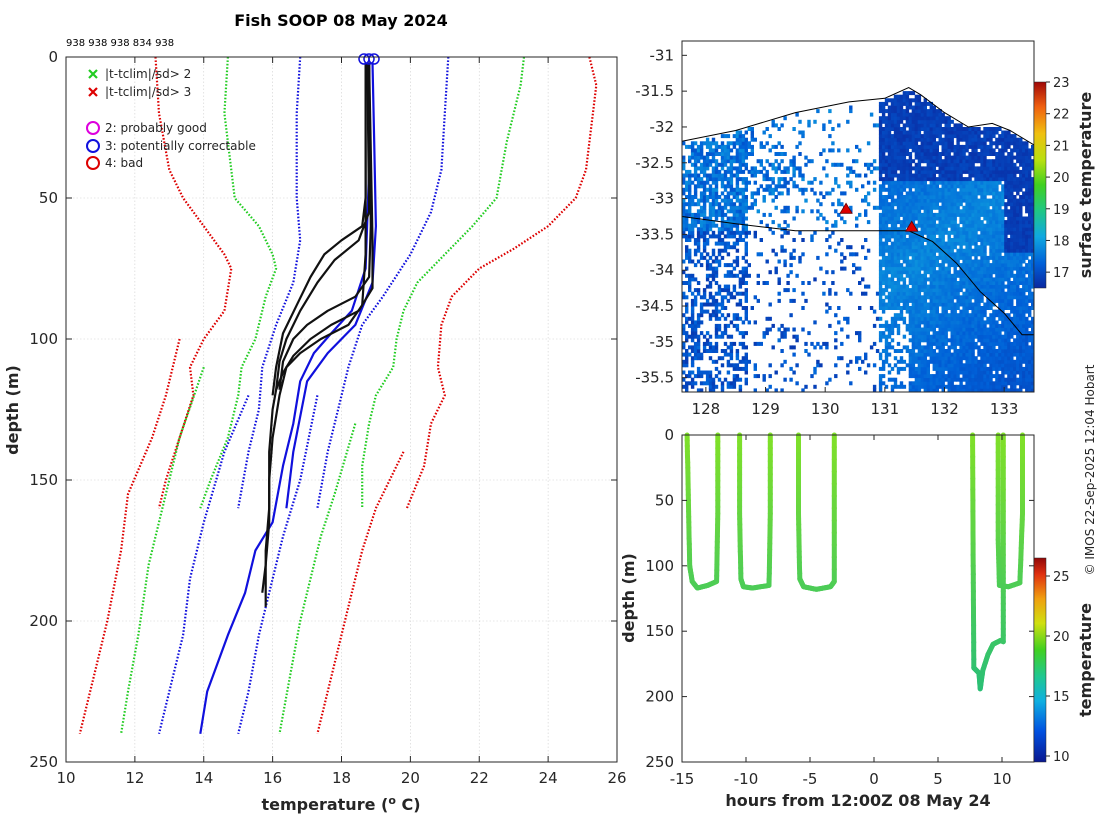 This screenshot has width=1100, height=820. What do you see at coordinates (93, 163) in the screenshot?
I see `legend-circle` at bounding box center [93, 163].